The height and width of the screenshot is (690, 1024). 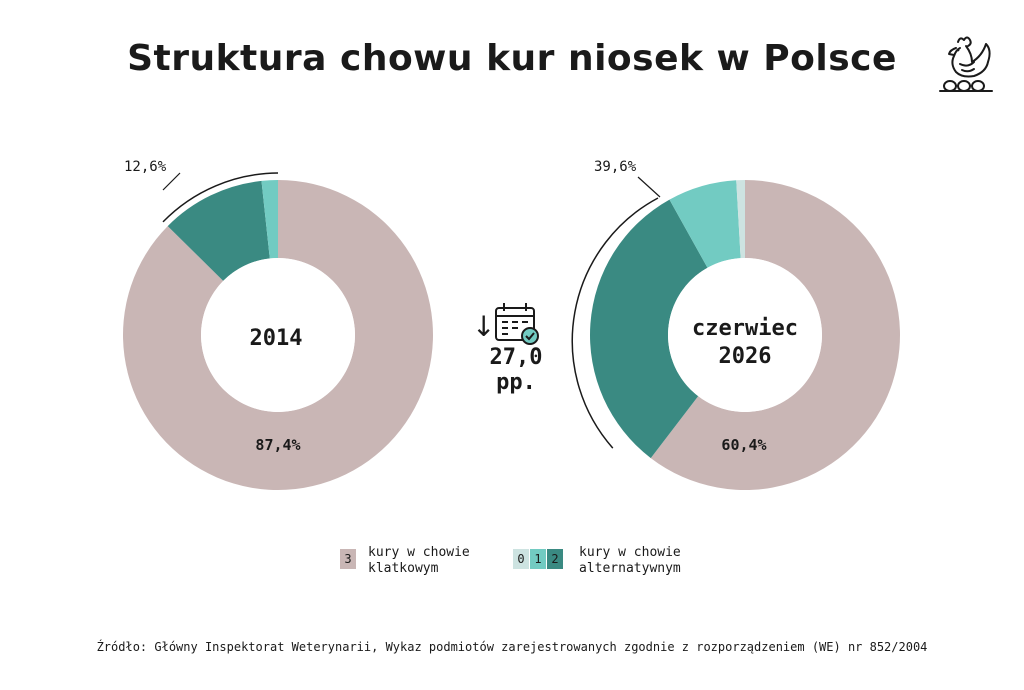 I want to click on legend-alt-line1: kury w chowie, so click(x=630, y=552).